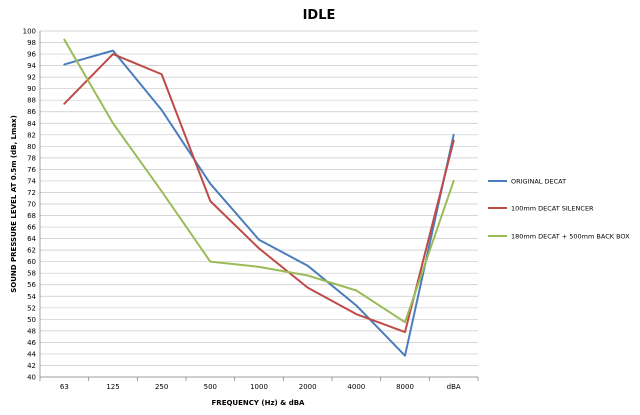  Describe the element at coordinates (31, 112) in the screenshot. I see `y-tick-label: 86` at that location.